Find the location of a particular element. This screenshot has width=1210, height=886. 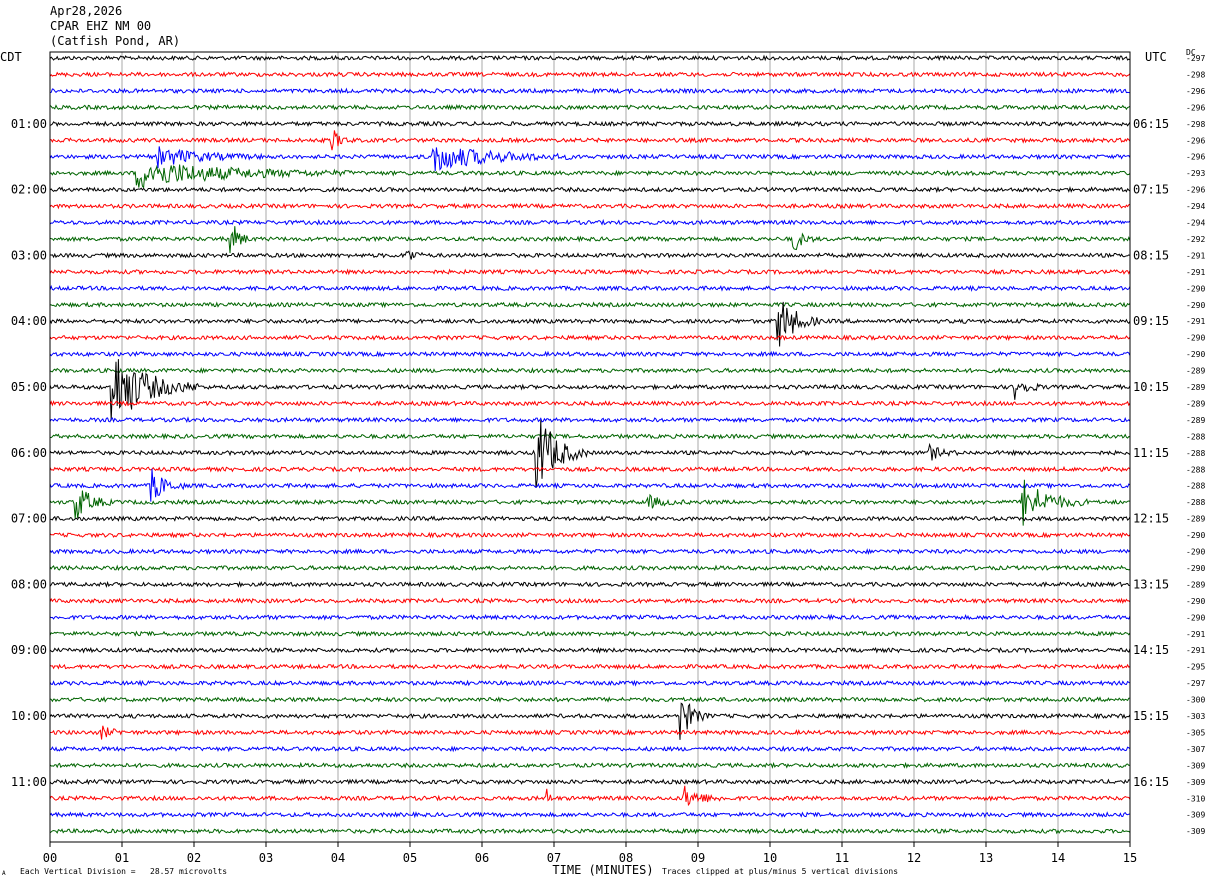

utc-time-label: 12:15 is located at coordinates (1151, 519).